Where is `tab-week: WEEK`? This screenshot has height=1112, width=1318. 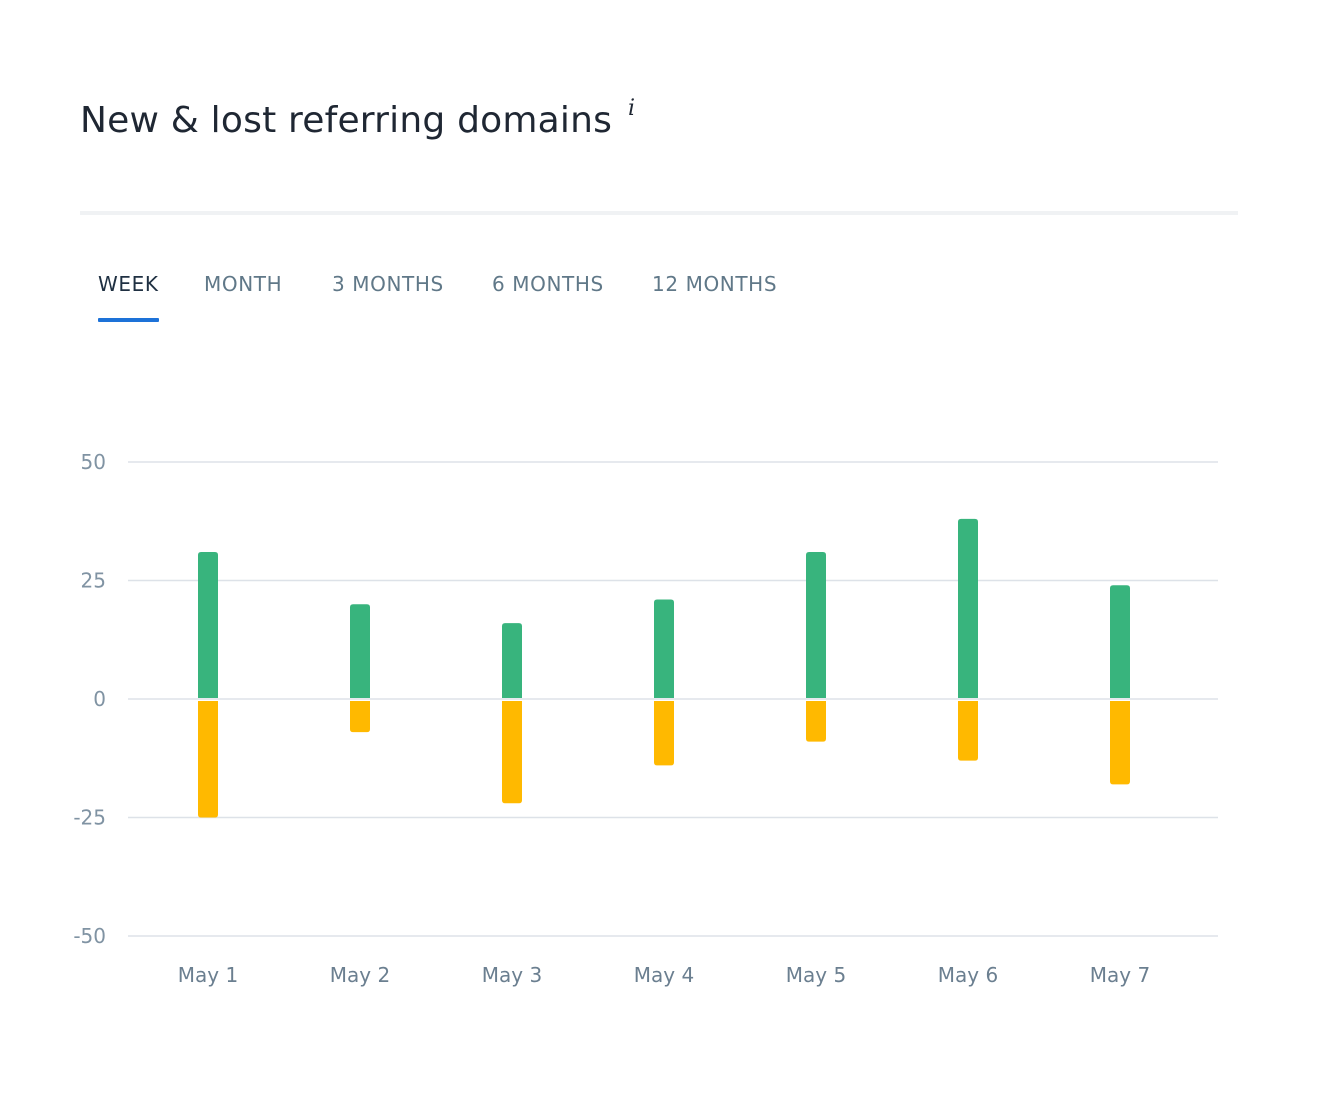 tab-week: WEEK is located at coordinates (128, 297).